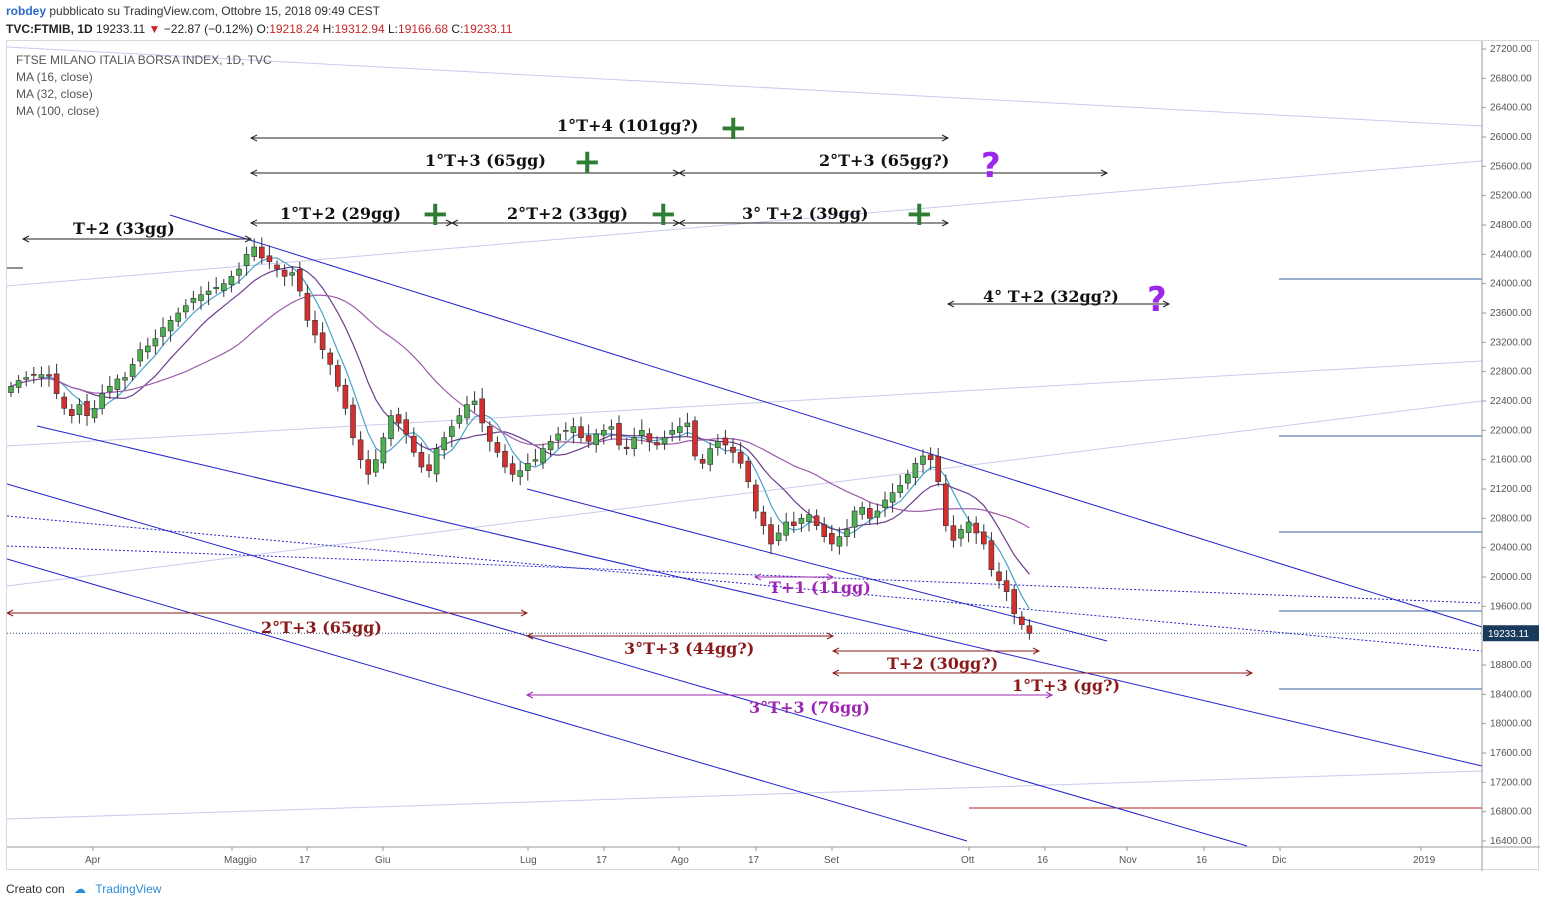 This screenshot has height=908, width=1545. I want to click on time-tick-label: Ago, so click(680, 860).